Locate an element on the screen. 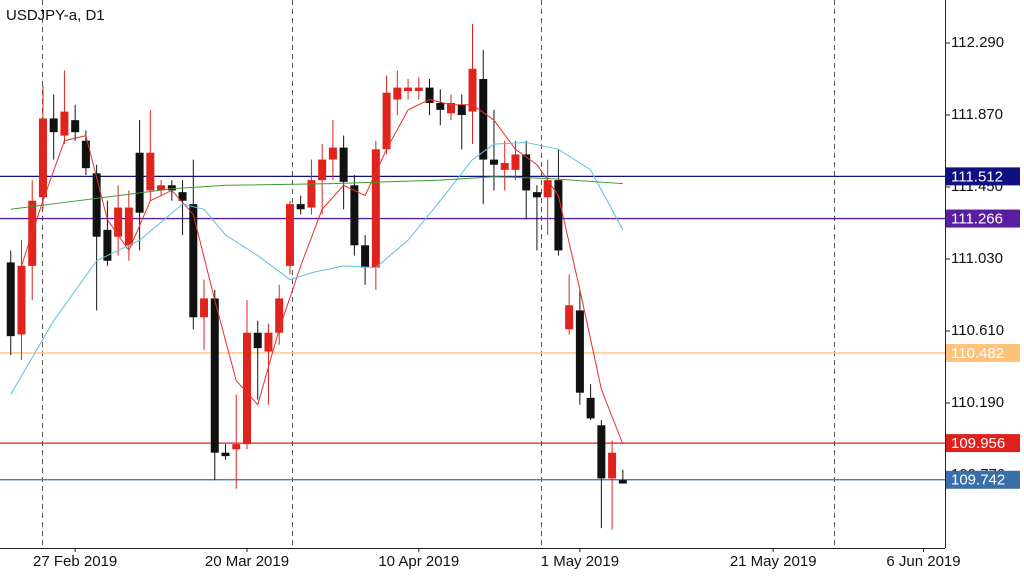 The width and height of the screenshot is (1024, 577). x-tick-label: 21 May 2019 is located at coordinates (773, 561).